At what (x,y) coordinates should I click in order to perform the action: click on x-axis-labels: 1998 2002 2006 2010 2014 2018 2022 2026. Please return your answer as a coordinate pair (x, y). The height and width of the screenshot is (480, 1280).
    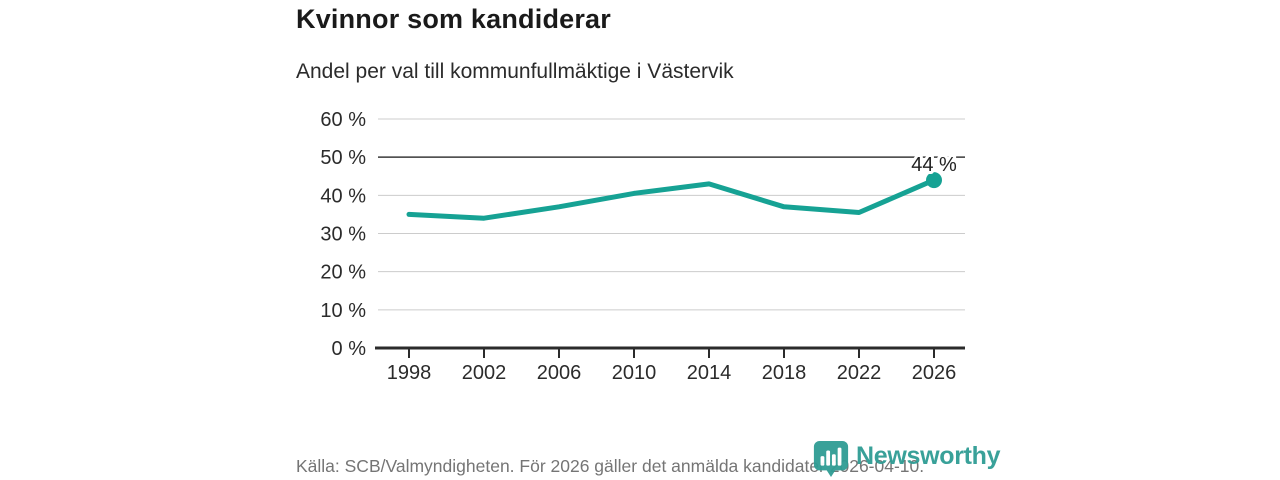
    Looking at the image, I should click on (672, 373).